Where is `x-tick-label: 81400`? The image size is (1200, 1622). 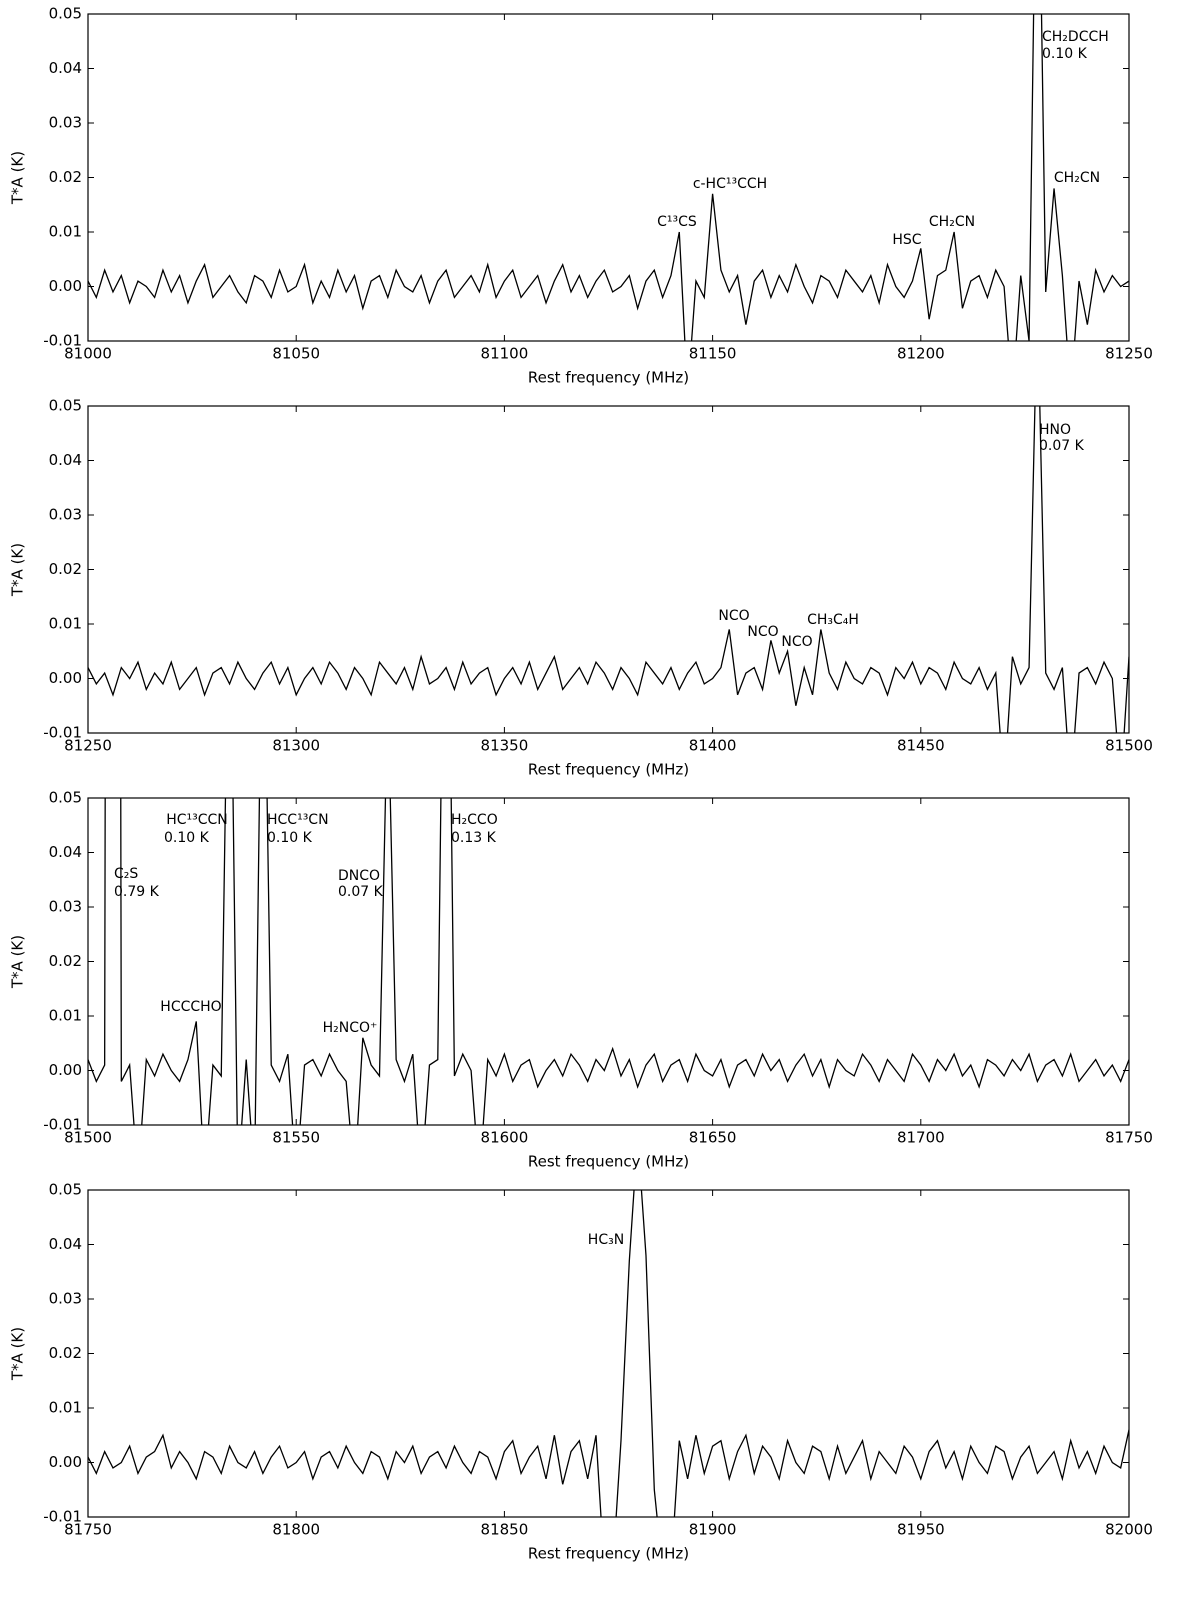 x-tick-label: 81400 is located at coordinates (713, 746).